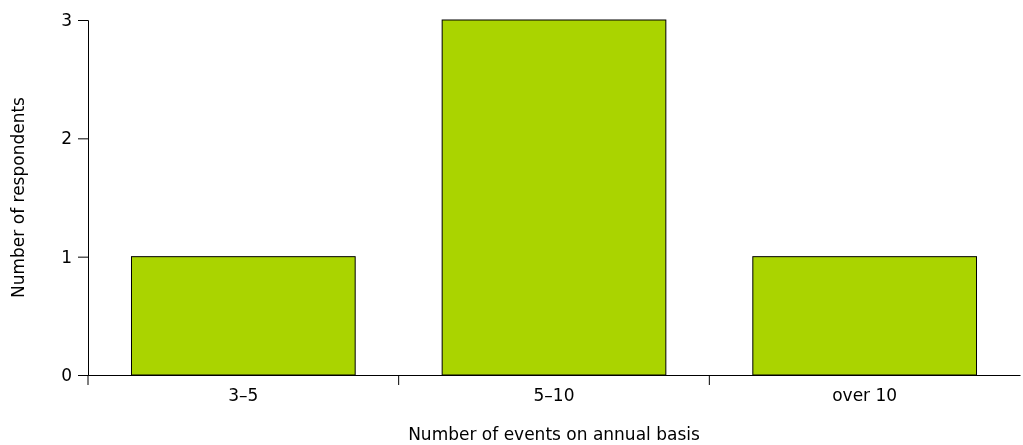  I want to click on x-tick-label: 5–10, so click(554, 395).